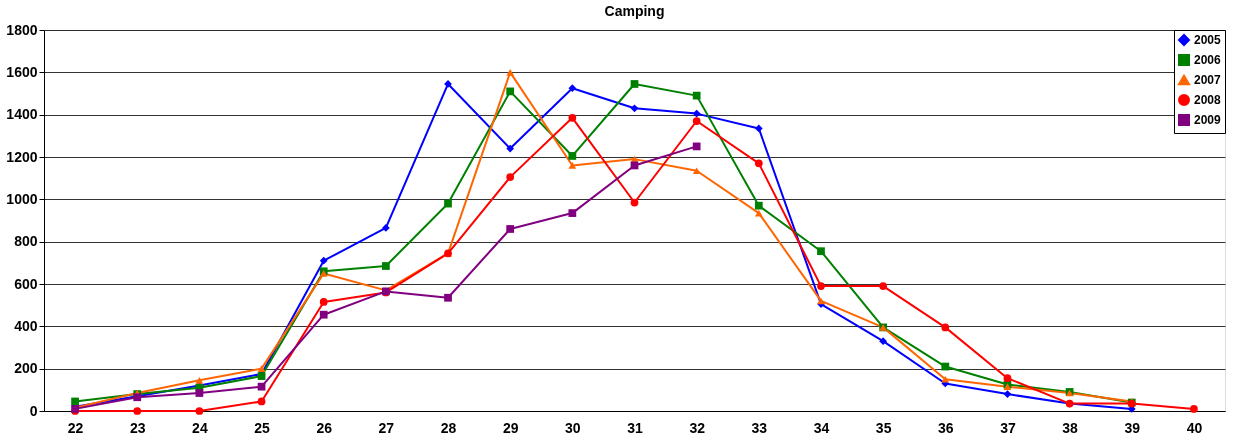 The image size is (1234, 443). I want to click on legend-label: 2009, so click(1208, 120).